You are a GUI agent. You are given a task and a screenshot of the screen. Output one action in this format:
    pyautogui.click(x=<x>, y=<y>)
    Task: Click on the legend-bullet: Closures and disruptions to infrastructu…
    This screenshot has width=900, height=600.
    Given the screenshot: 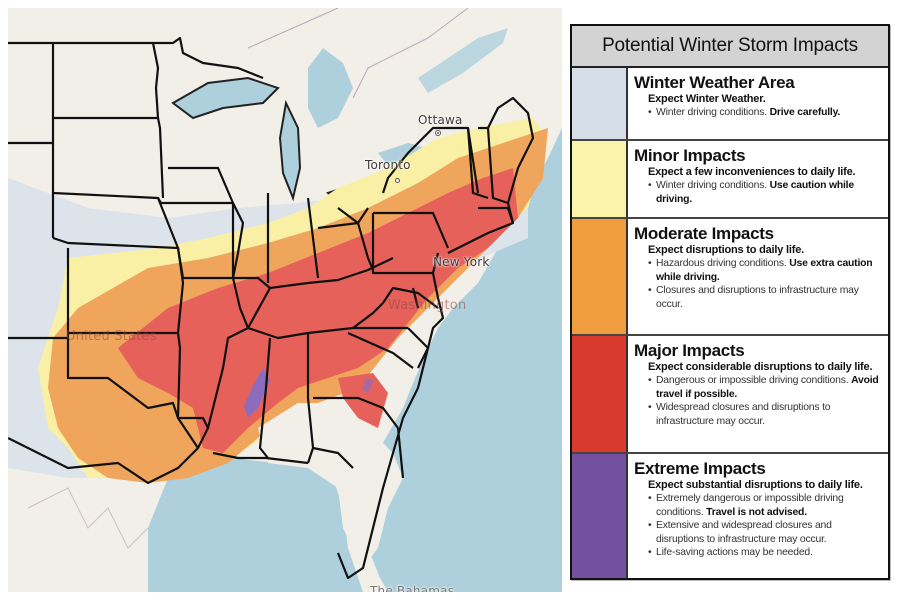 What is the action you would take?
    pyautogui.click(x=765, y=297)
    